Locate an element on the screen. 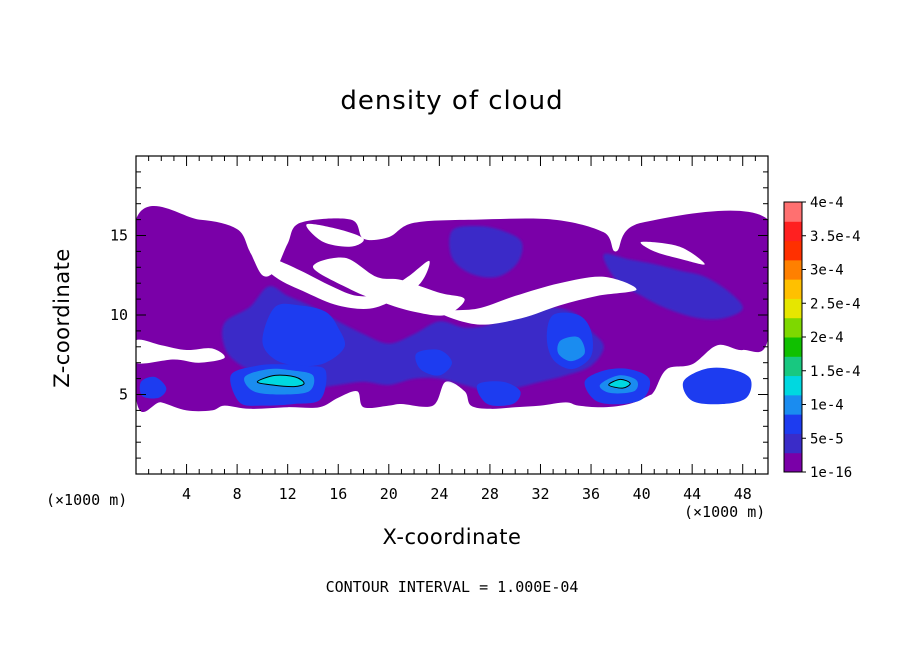  x-unit-label-right: (×1000 m) is located at coordinates (725, 512).